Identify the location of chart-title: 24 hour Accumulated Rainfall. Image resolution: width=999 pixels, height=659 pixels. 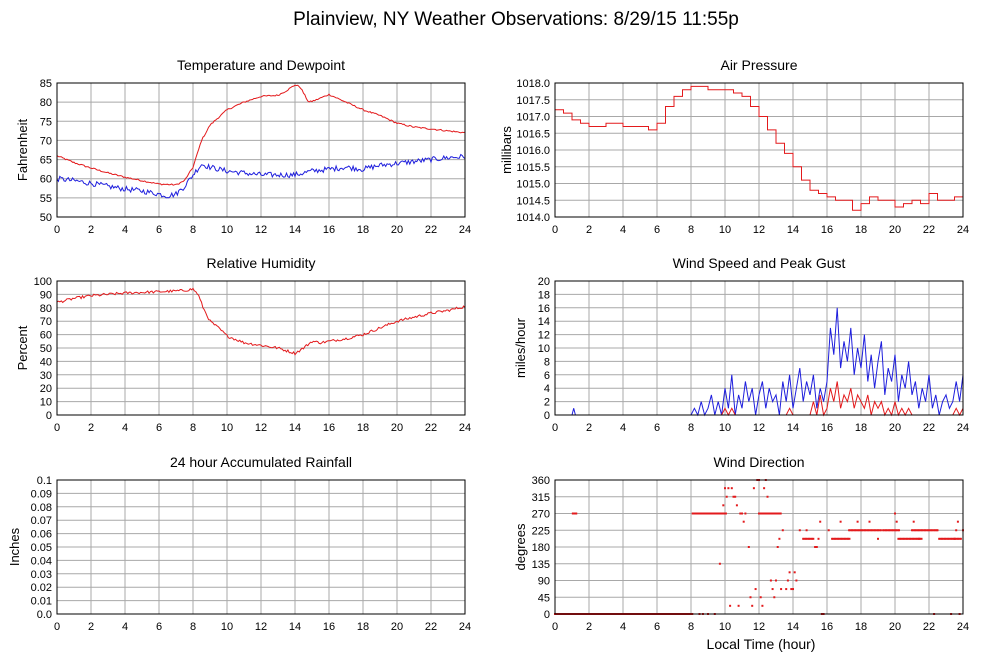
(261, 462).